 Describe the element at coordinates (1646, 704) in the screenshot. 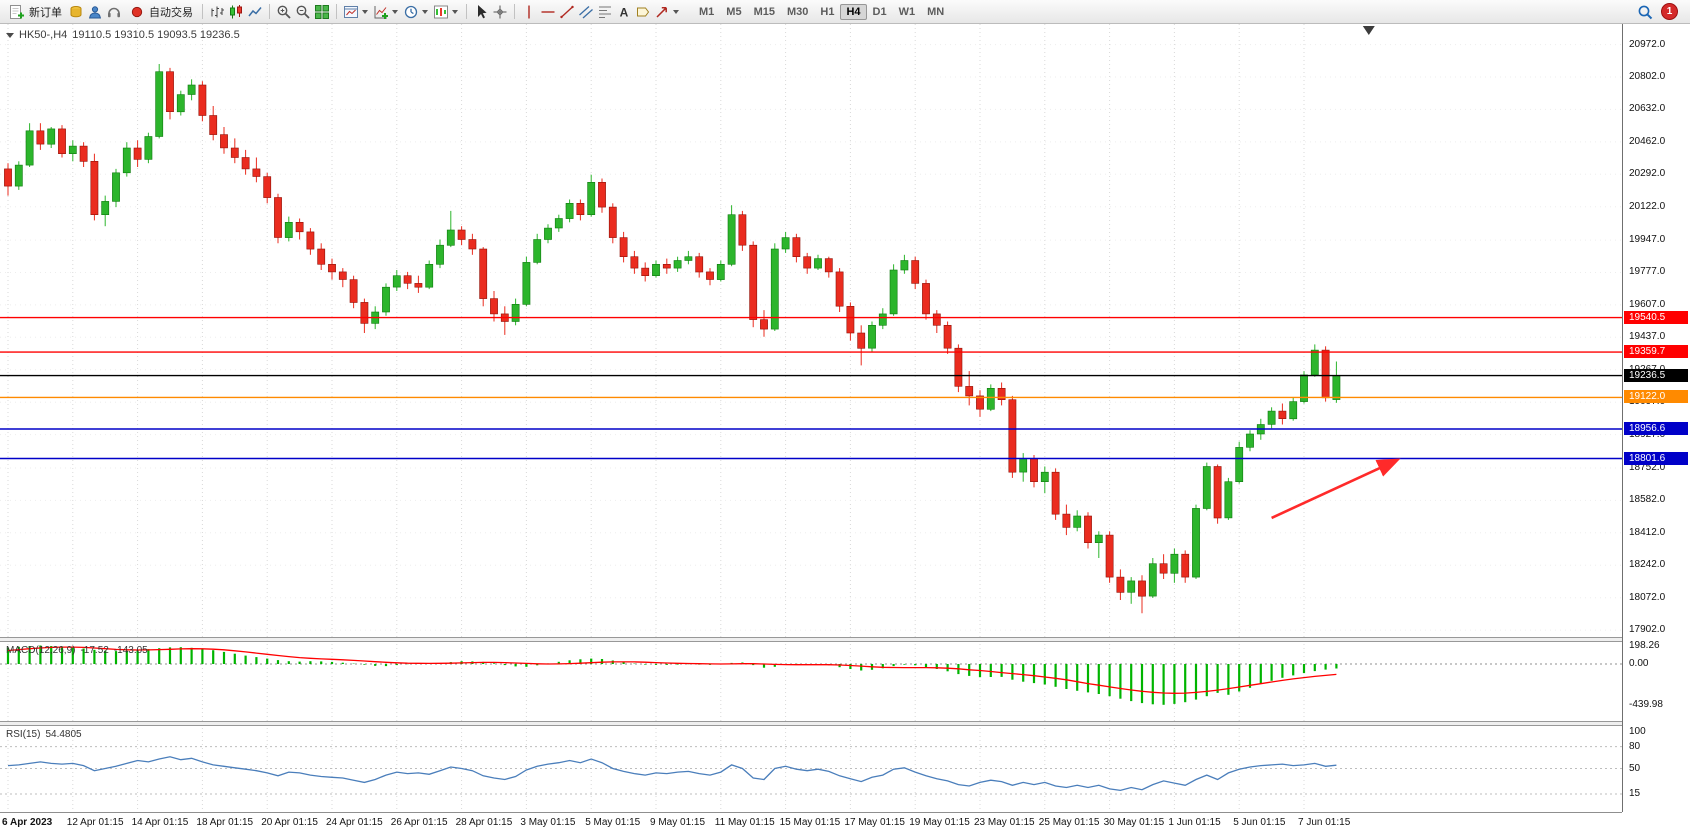

I see `macd-axis-label: -439.98` at that location.